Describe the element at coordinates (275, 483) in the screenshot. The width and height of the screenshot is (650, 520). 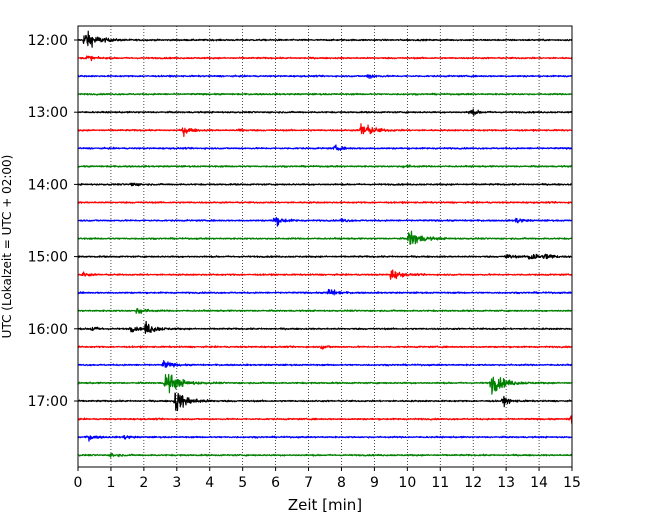
I see `x-tick-label: 6` at that location.